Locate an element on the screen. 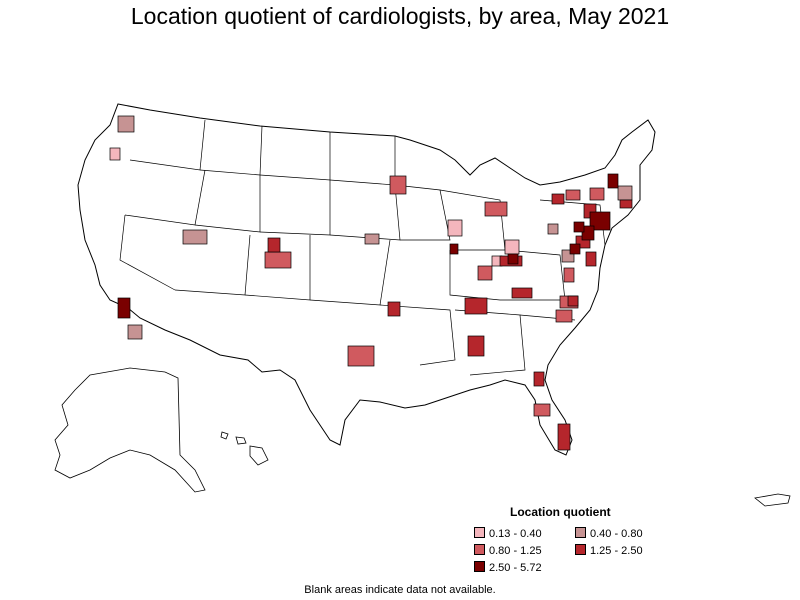 The height and width of the screenshot is (600, 800). legend-item-2: 0.80 - 1.25 is located at coordinates (508, 550).